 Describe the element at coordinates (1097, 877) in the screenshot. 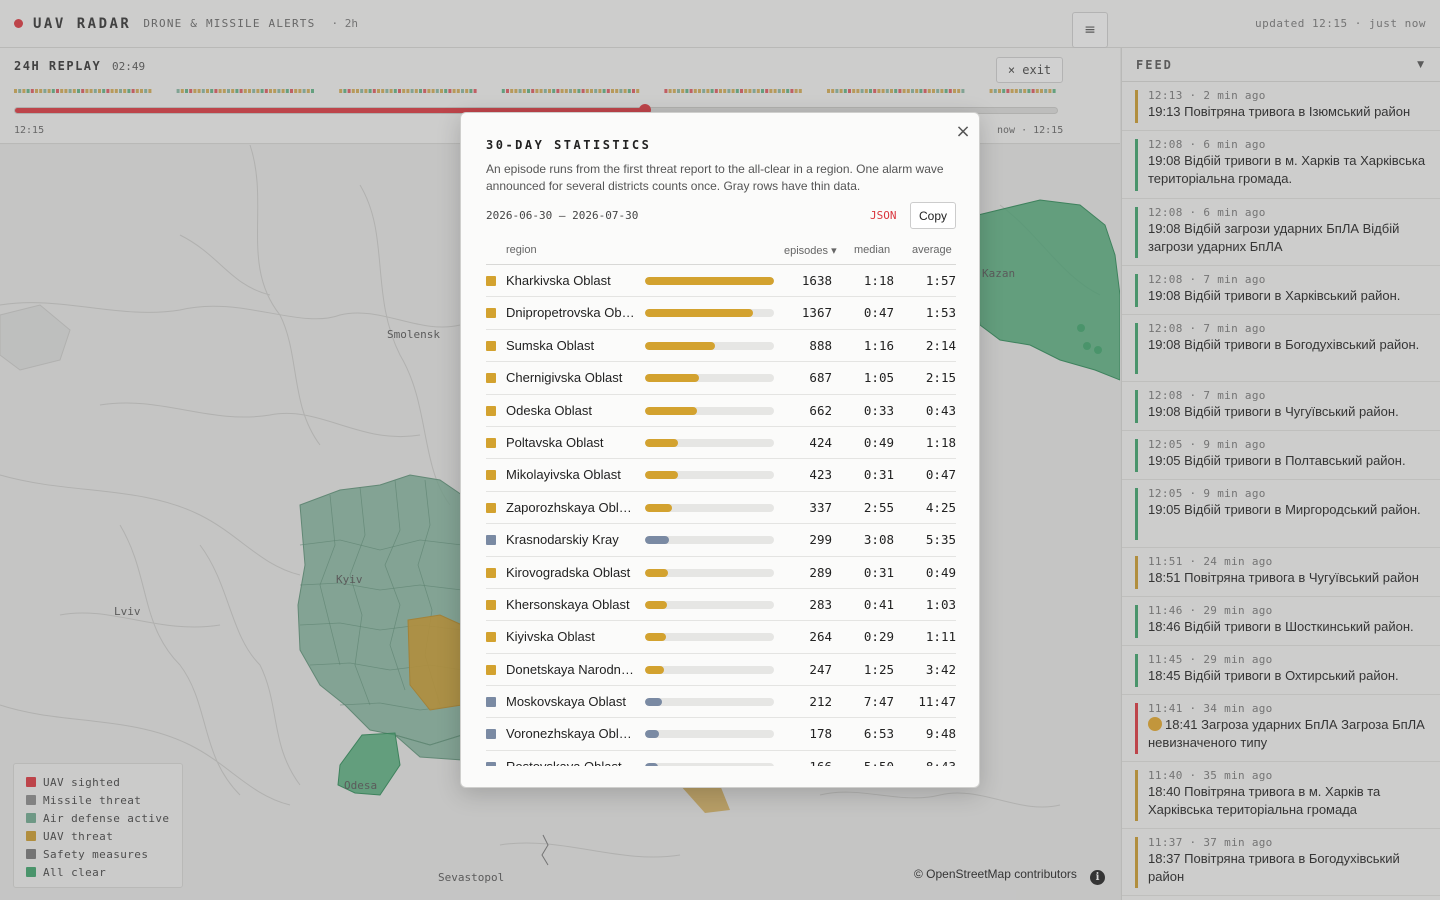

I see `info-icon: i` at that location.